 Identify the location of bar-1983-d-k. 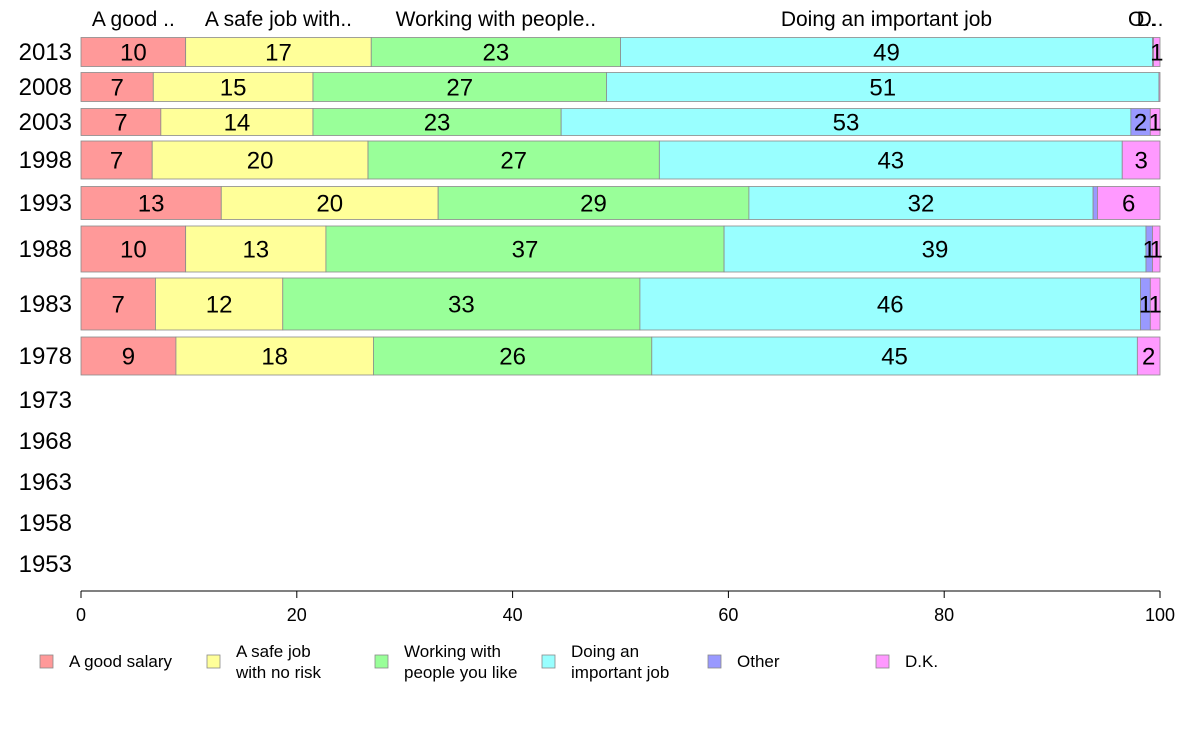
(1155, 304).